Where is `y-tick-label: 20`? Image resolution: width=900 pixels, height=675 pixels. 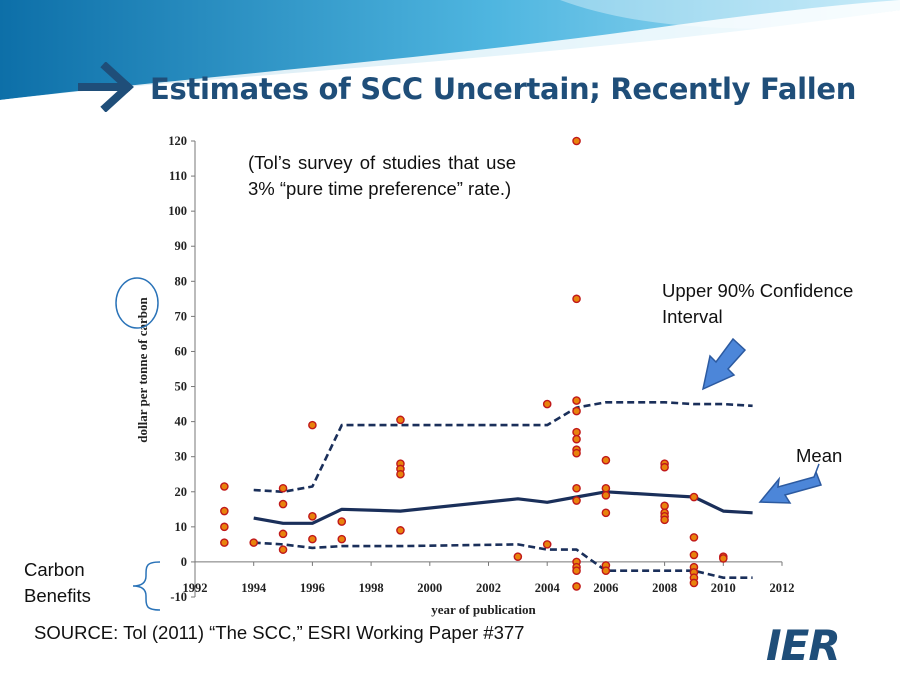
y-tick-label: 20 is located at coordinates (181, 492).